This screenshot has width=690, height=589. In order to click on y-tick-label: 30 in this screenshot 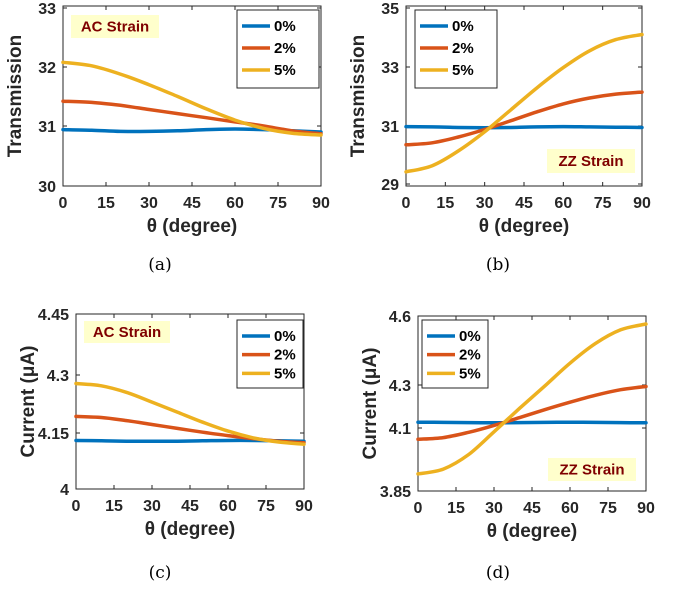, I will do `click(47, 187)`.